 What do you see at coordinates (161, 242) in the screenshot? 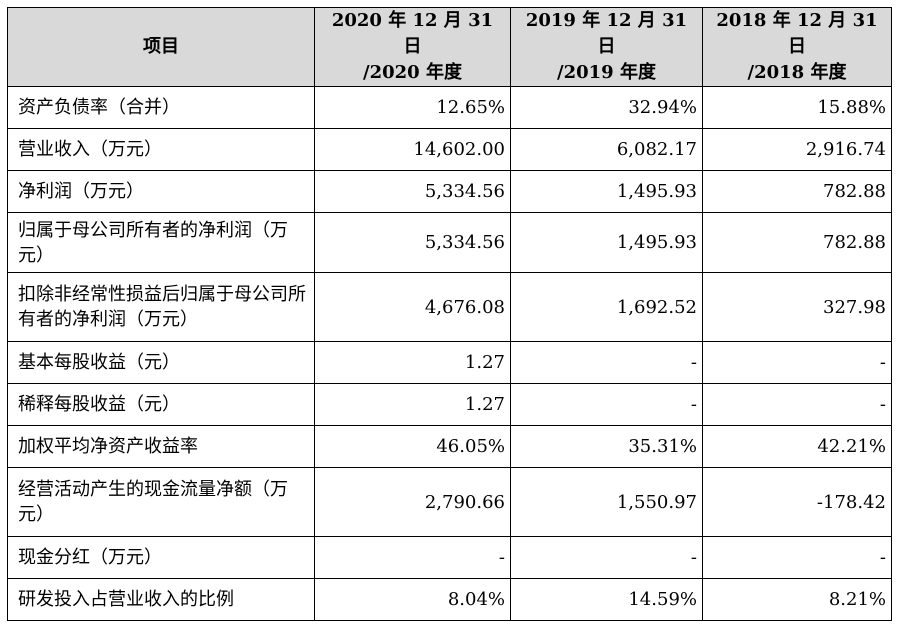
I see `row-label: 归属于母公司所有者的净利润（万元）` at bounding box center [161, 242].